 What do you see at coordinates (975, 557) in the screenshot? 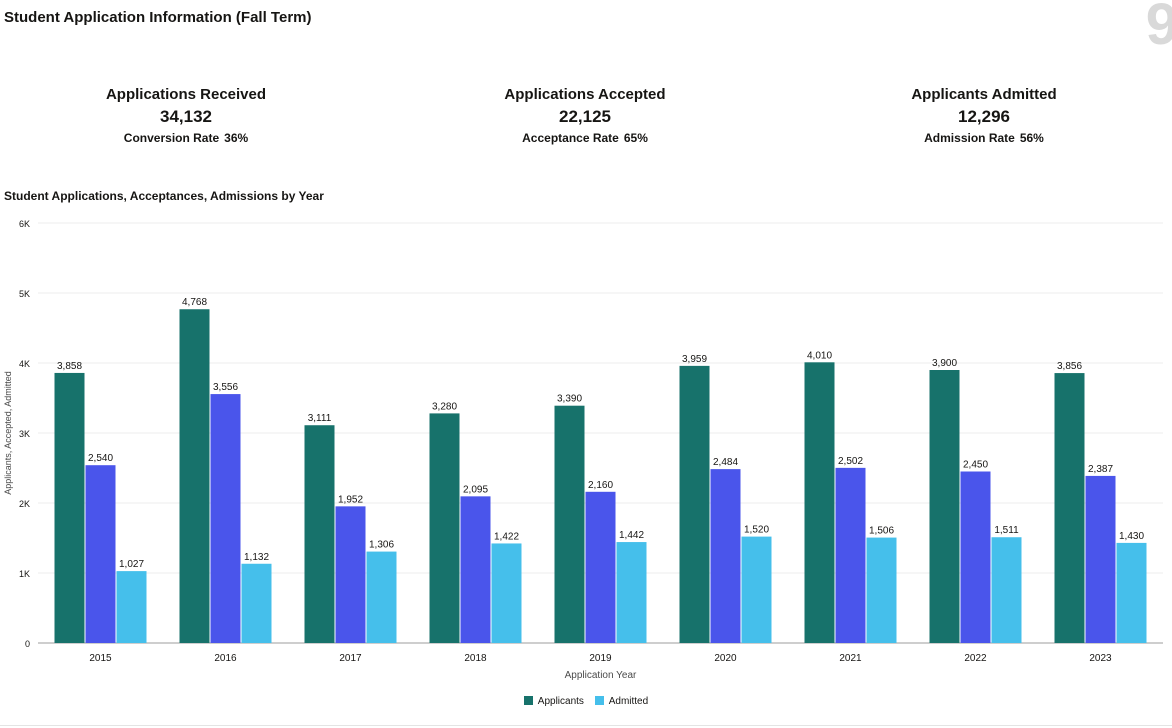
I see `bar-accepted-2022` at bounding box center [975, 557].